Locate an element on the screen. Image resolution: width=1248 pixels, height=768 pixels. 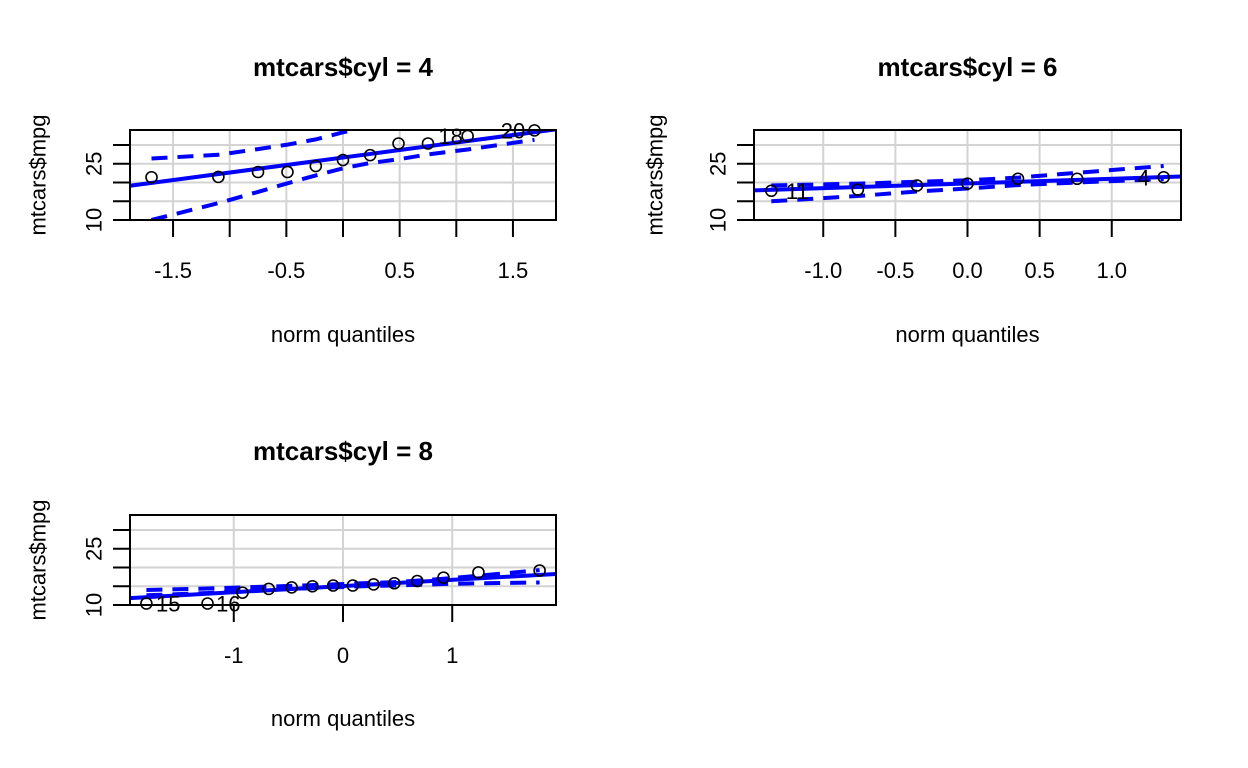
chart-title: mtcars$cyl = 4 is located at coordinates (343, 67).